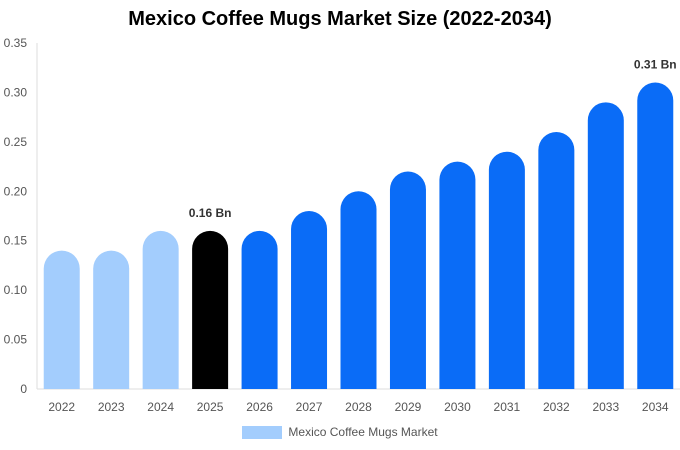 The width and height of the screenshot is (680, 450). I want to click on x-tick-label: 2030, so click(457, 407).